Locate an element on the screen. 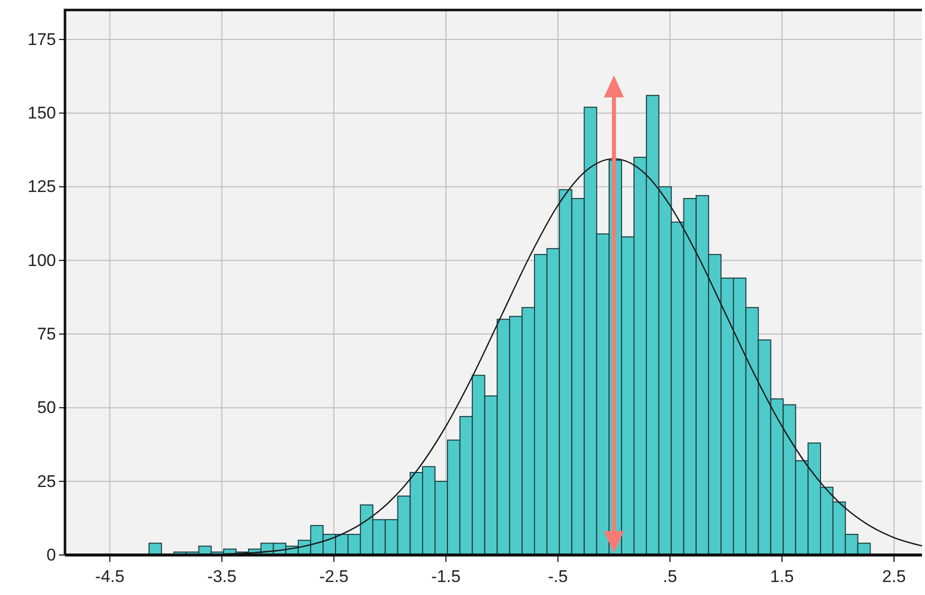 Image resolution: width=925 pixels, height=595 pixels. y-tick-label: 150 is located at coordinates (42, 113).